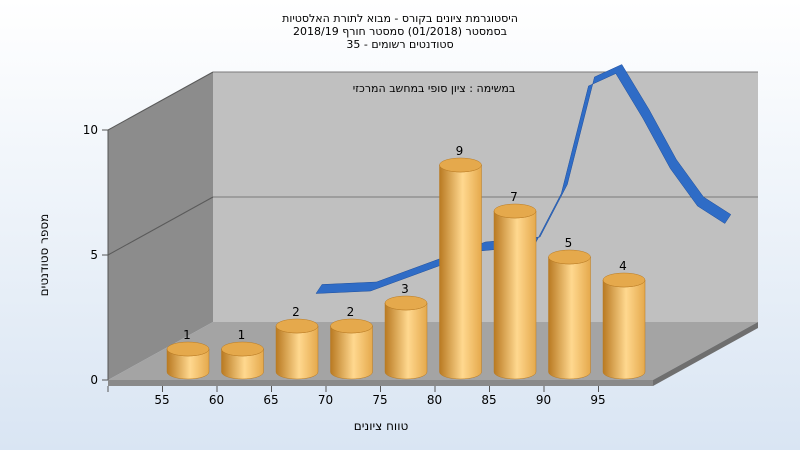  What do you see at coordinates (705, 354) in the screenshot?
I see `floor-right-edge` at bounding box center [705, 354].